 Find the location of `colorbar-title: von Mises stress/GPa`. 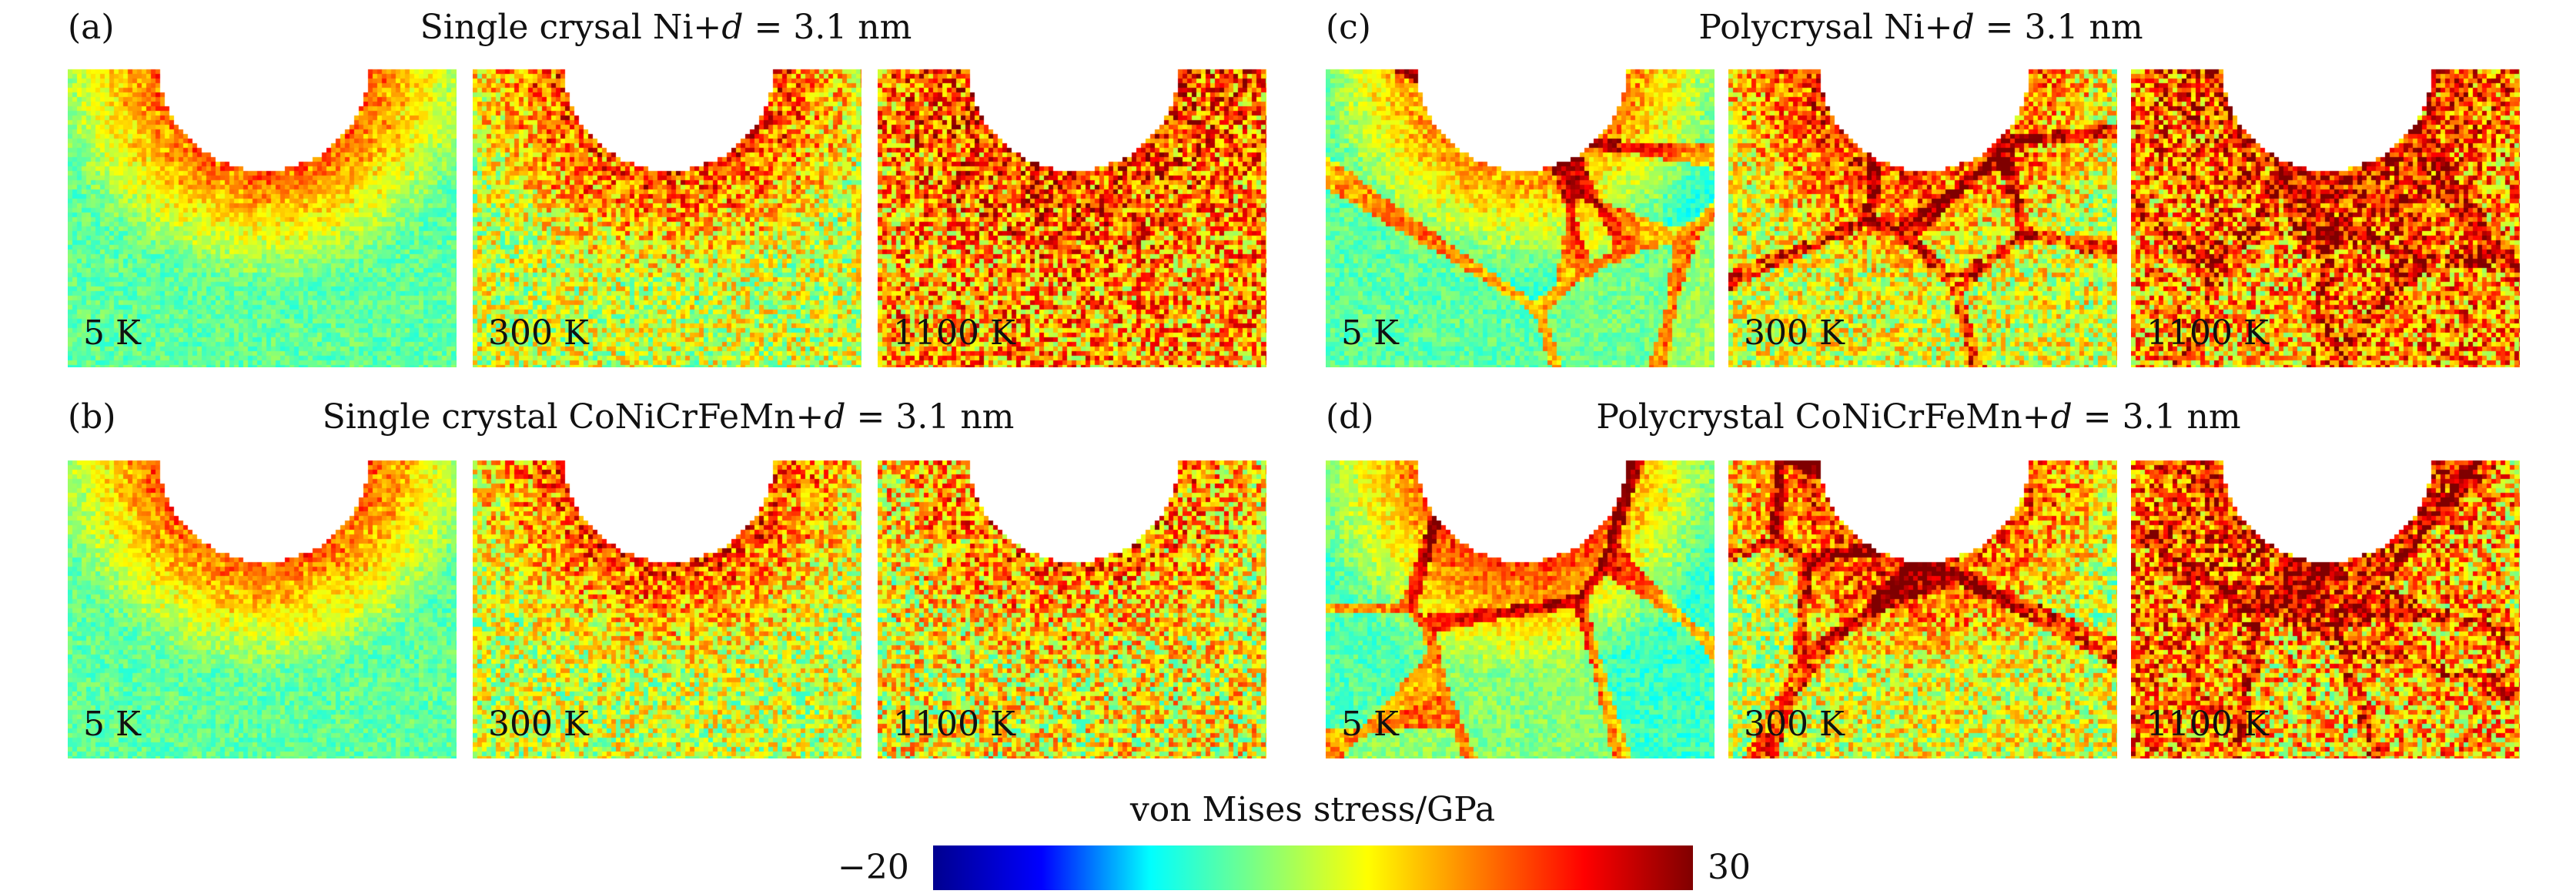

colorbar-title: von Mises stress/GPa is located at coordinates (1312, 809).